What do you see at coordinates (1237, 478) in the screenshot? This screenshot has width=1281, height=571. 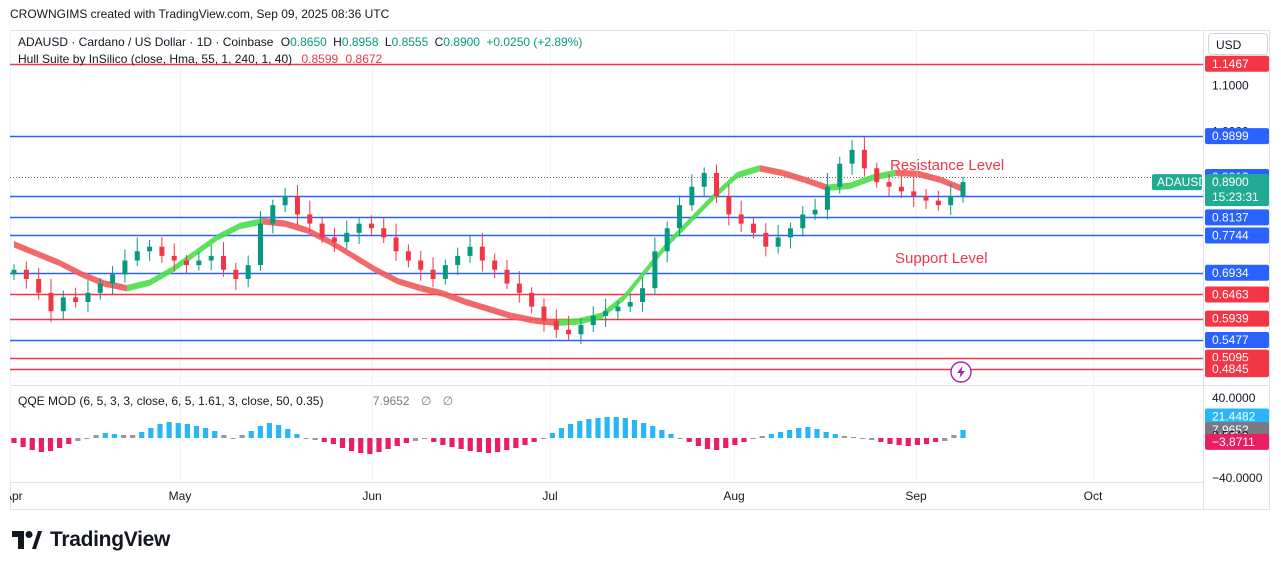 I see `qqe-tick-label: −40.0000` at bounding box center [1237, 478].